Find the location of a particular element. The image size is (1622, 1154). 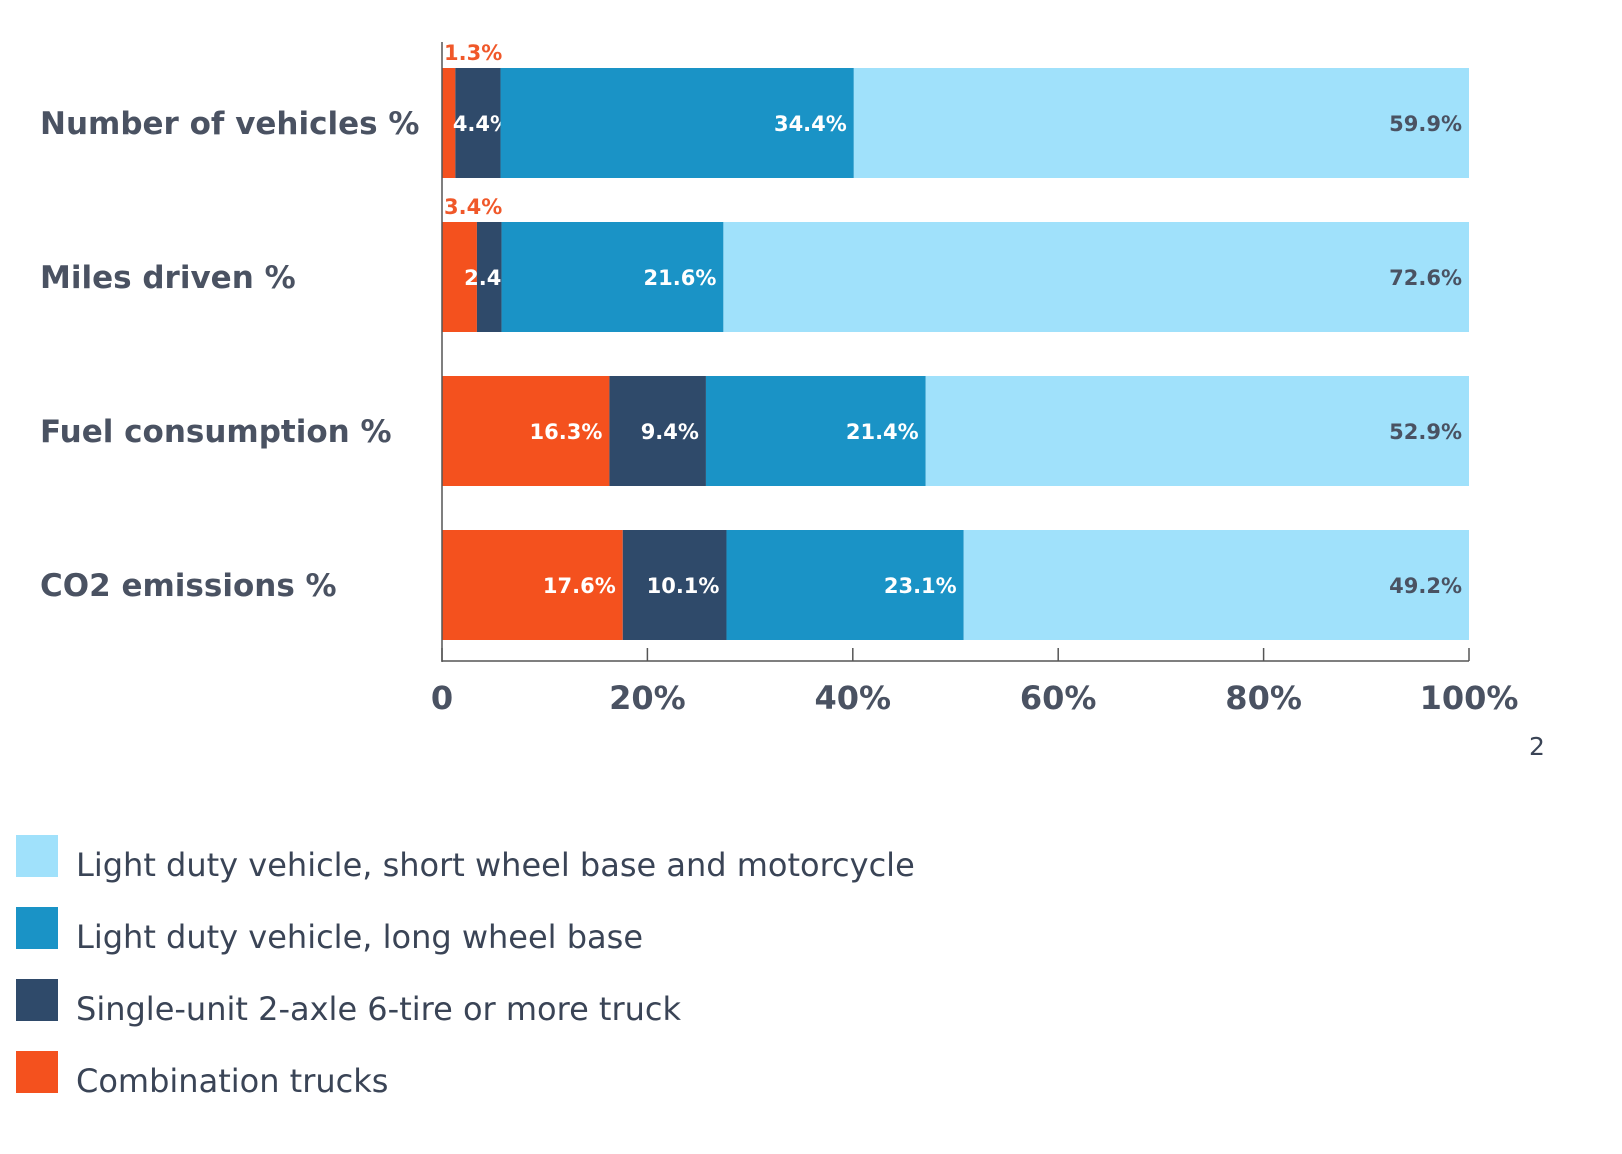

data-label: 52.9% is located at coordinates (1425, 432).